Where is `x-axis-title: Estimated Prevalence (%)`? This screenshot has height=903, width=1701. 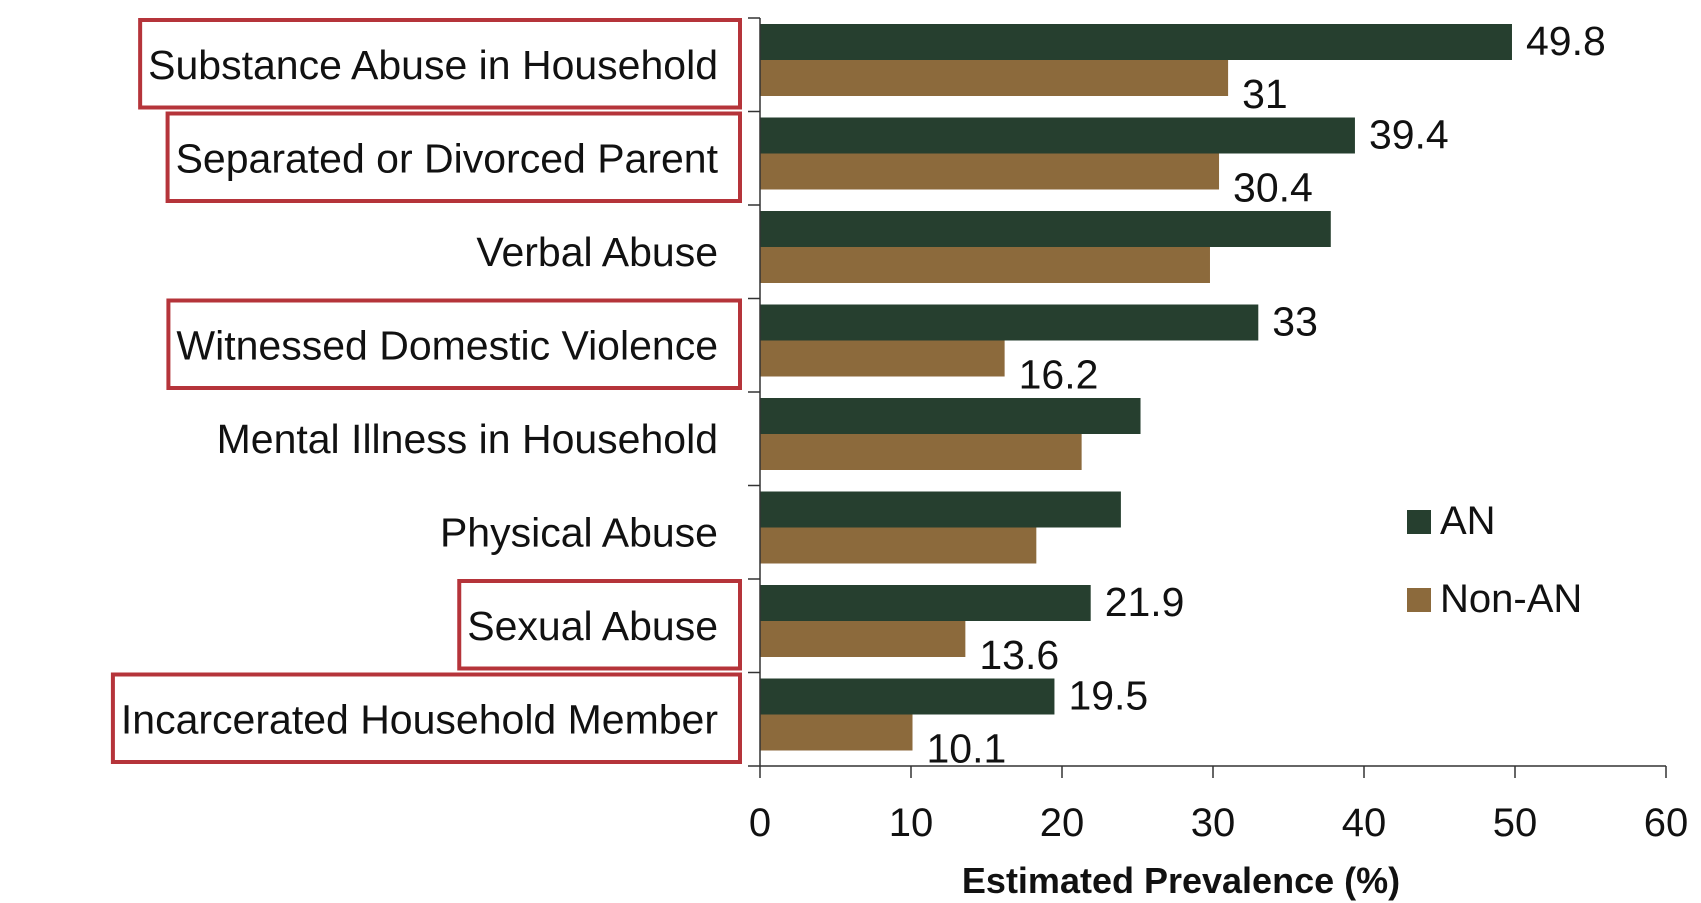
x-axis-title: Estimated Prevalence (%) is located at coordinates (1181, 880).